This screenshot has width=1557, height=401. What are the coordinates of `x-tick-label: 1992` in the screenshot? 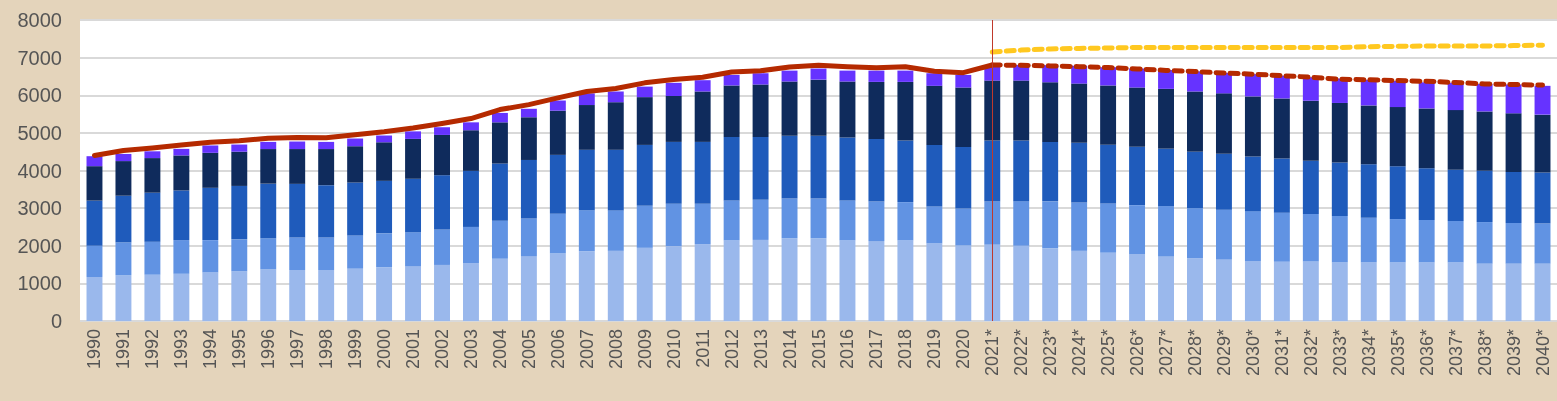 It's located at (152, 349).